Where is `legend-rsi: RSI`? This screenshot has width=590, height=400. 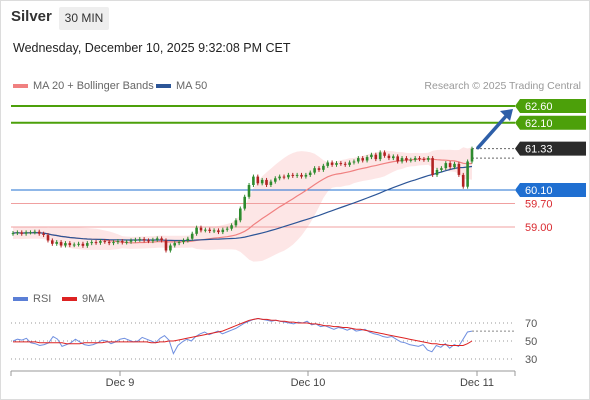
legend-rsi: RSI is located at coordinates (32, 299).